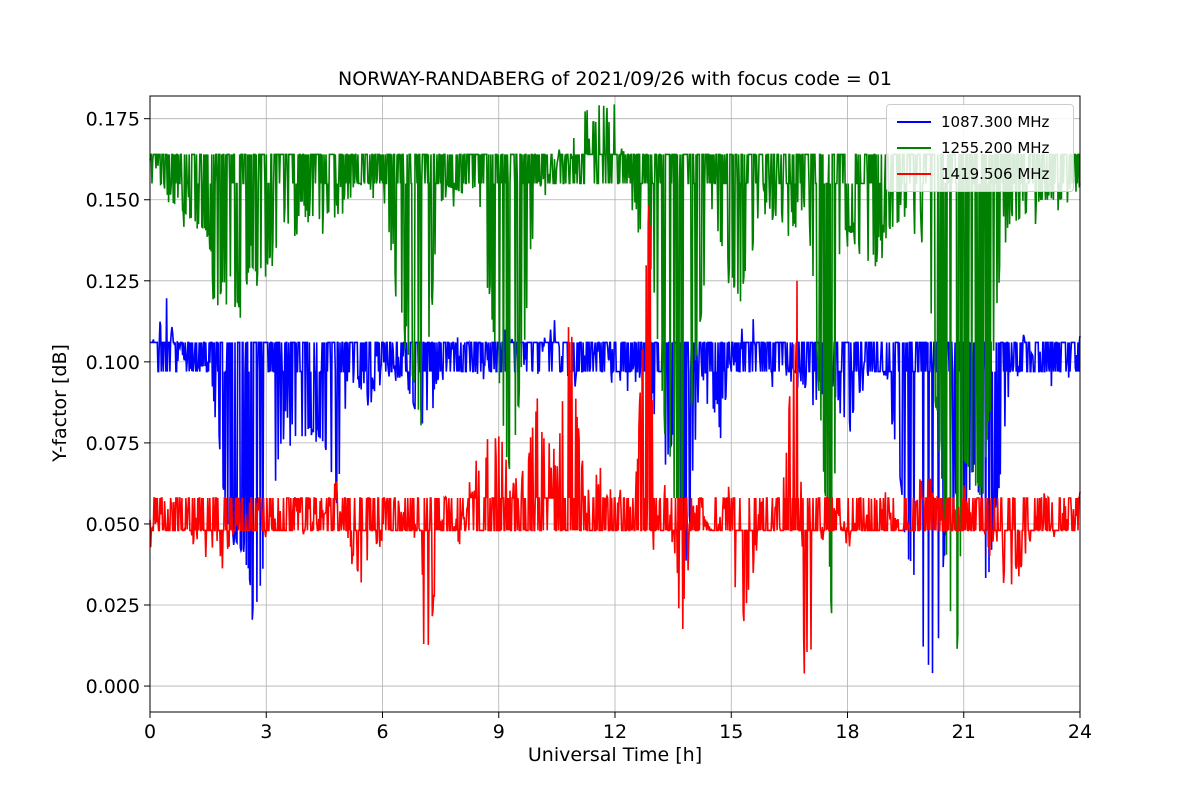  Describe the element at coordinates (113, 363) in the screenshot. I see `y-tick-label-4: 0.100` at that location.